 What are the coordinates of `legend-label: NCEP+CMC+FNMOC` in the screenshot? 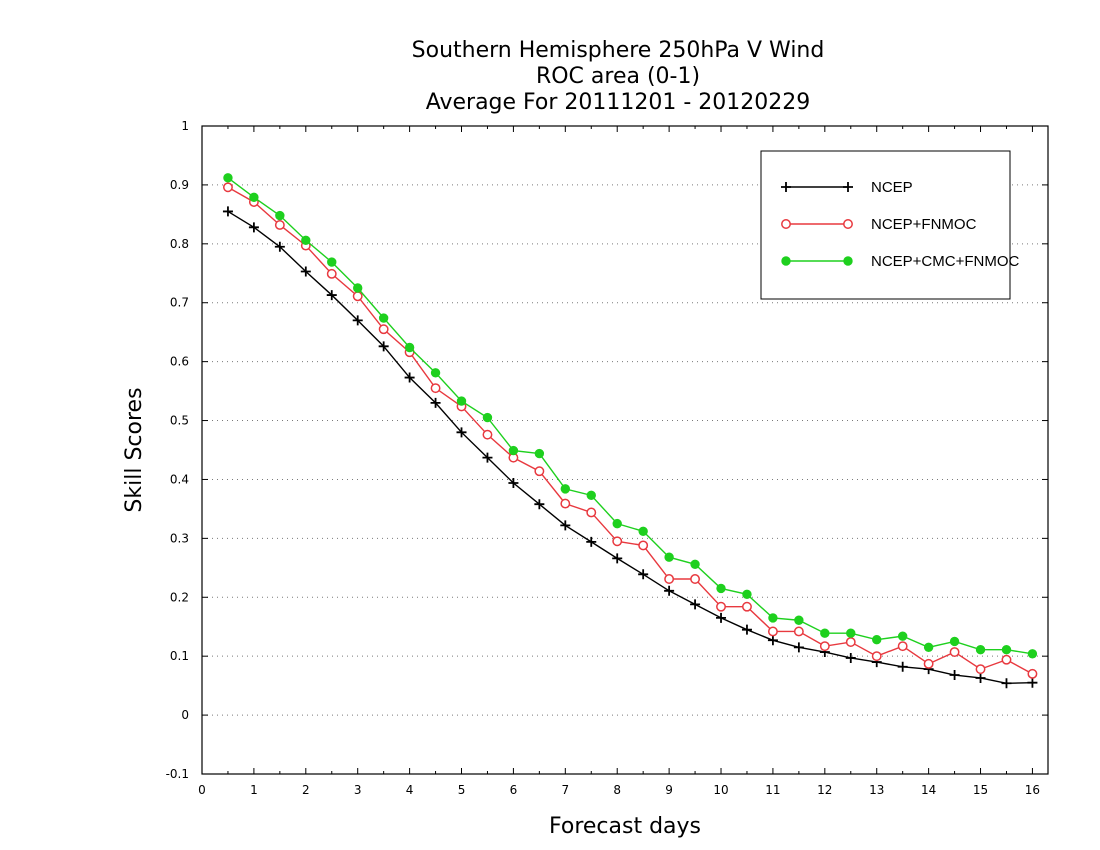 It's located at (945, 261).